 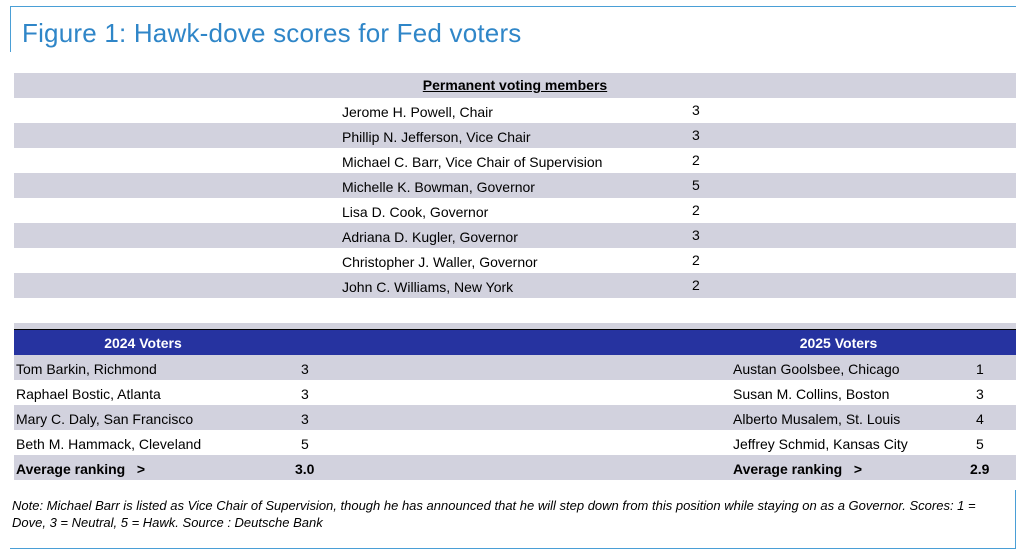 I want to click on voter-name: Austan Goolsbee, Chicago, so click(x=816, y=369).